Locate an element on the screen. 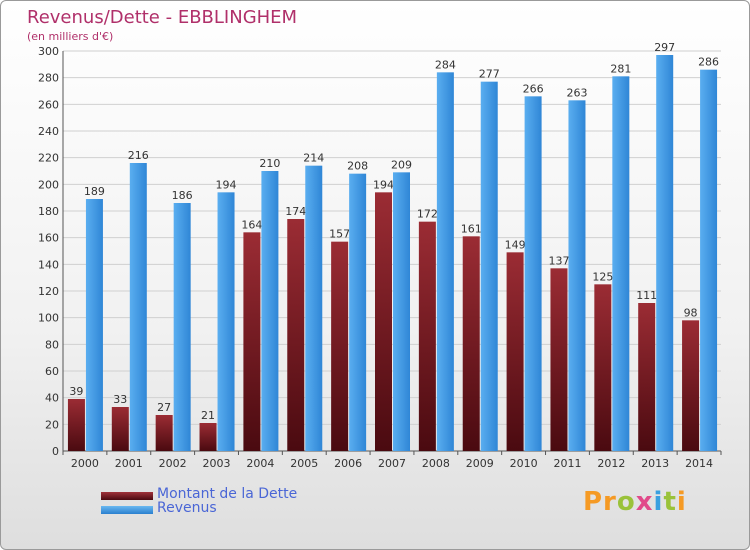 This screenshot has height=550, width=750. legend-swatch-revenus is located at coordinates (127, 510).